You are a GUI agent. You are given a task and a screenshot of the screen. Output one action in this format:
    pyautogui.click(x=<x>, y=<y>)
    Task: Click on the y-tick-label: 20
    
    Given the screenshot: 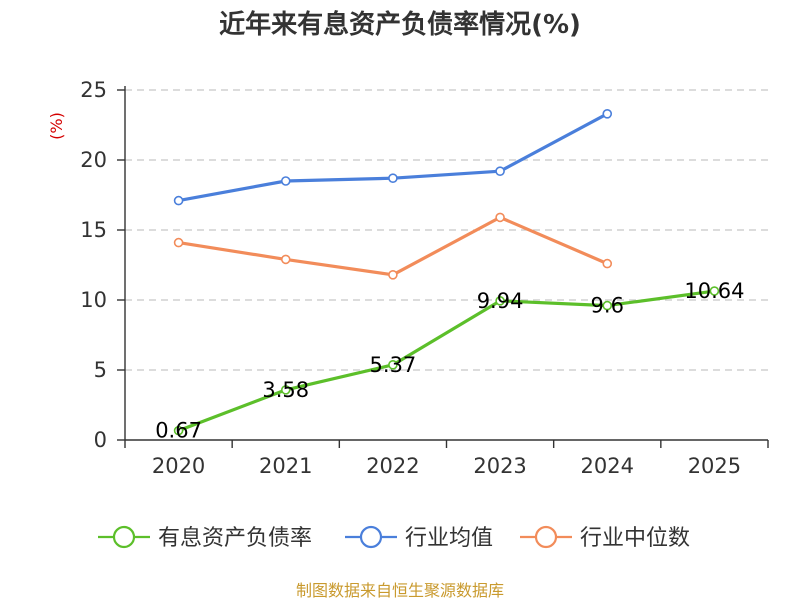 What is the action you would take?
    pyautogui.click(x=93, y=160)
    